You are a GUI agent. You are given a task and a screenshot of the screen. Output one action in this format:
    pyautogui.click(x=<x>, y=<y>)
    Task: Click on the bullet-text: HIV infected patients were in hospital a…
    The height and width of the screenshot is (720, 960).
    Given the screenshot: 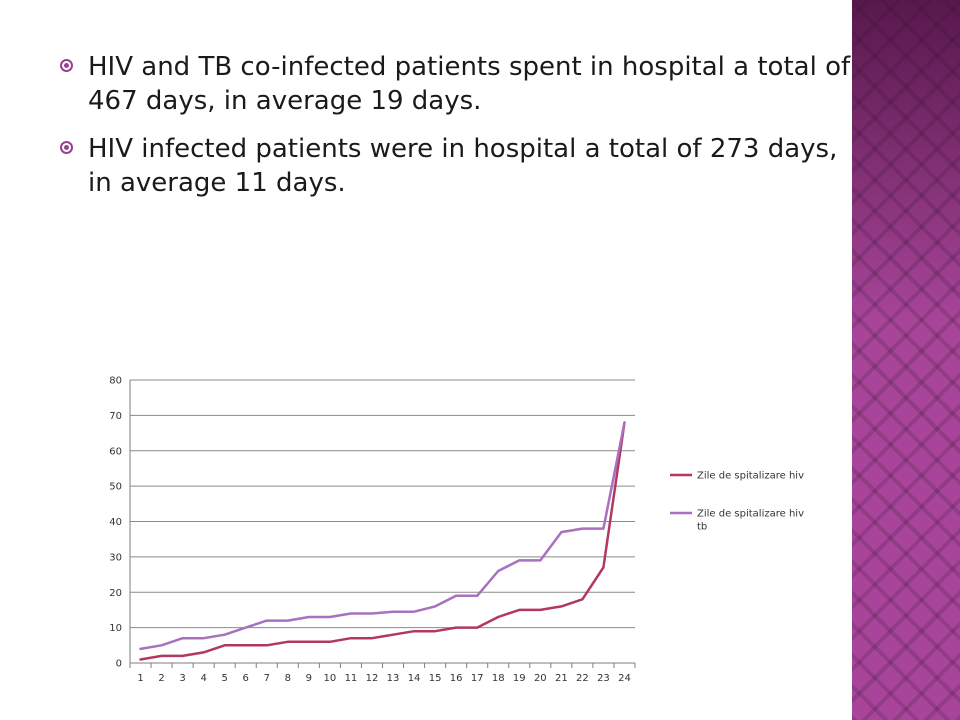 What is the action you would take?
    pyautogui.click(x=463, y=166)
    